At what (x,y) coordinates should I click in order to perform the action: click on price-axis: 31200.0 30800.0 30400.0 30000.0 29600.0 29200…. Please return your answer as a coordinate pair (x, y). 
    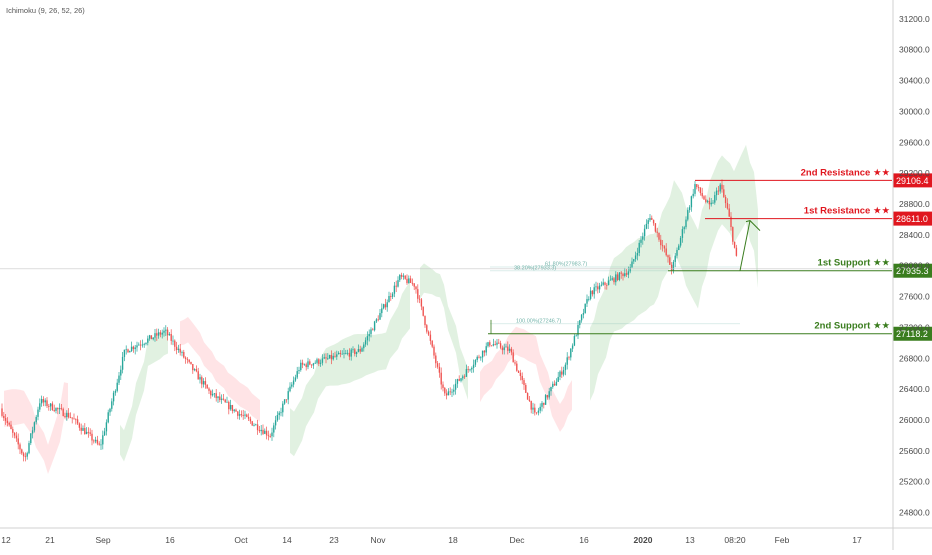
    Looking at the image, I should click on (911, 275).